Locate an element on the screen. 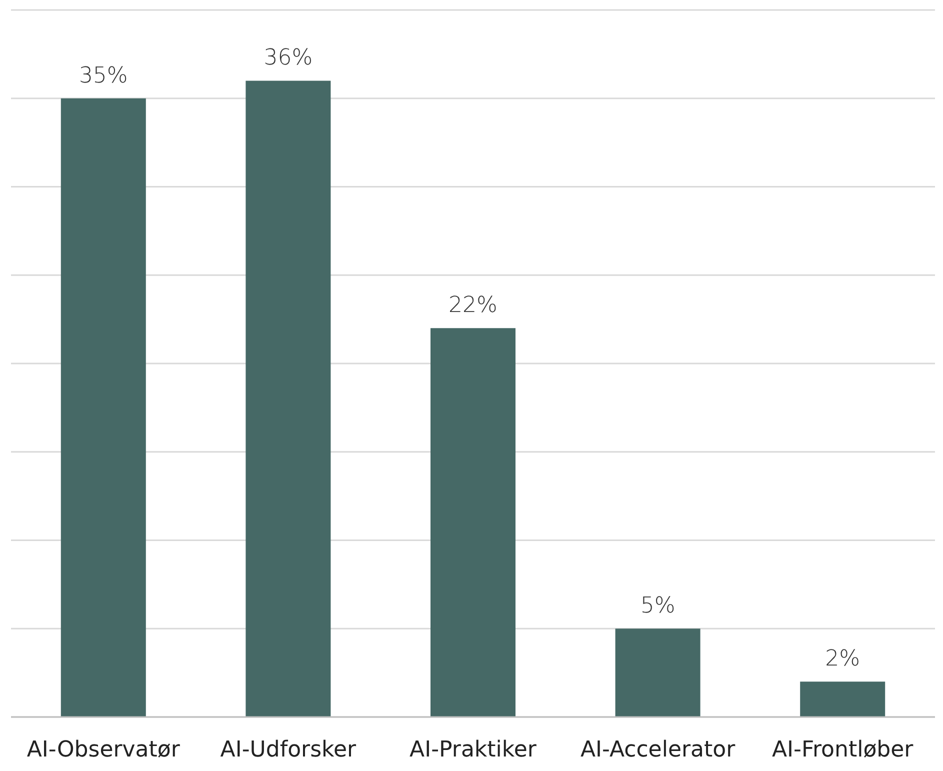 The image size is (943, 771). x-tick-label: AI-Frontløber is located at coordinates (843, 750).